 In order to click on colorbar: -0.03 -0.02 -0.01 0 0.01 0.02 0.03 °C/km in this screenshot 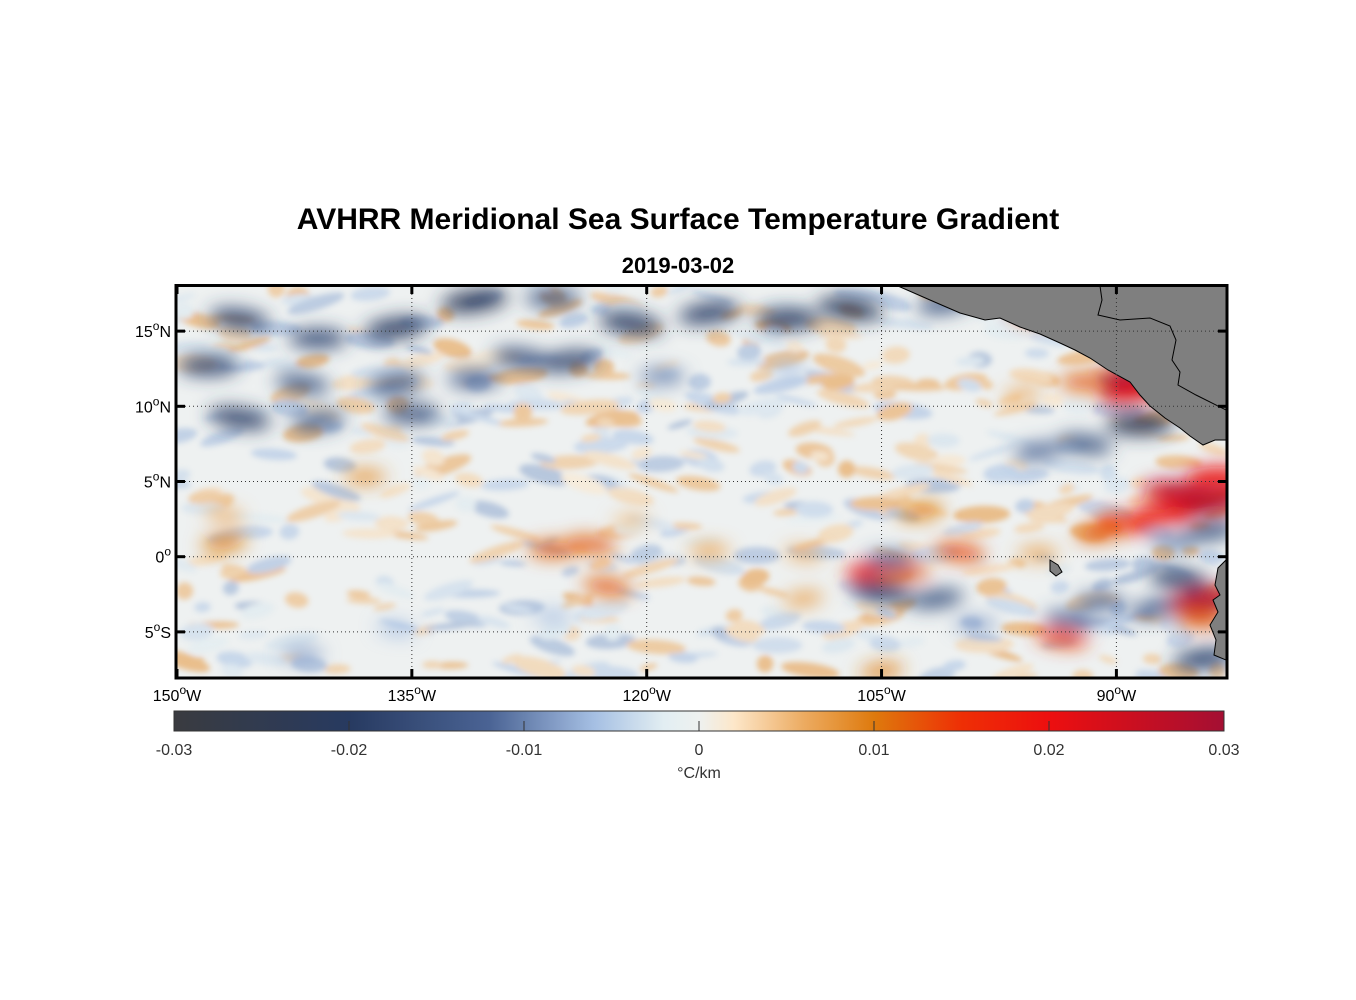, I will do `click(698, 746)`.